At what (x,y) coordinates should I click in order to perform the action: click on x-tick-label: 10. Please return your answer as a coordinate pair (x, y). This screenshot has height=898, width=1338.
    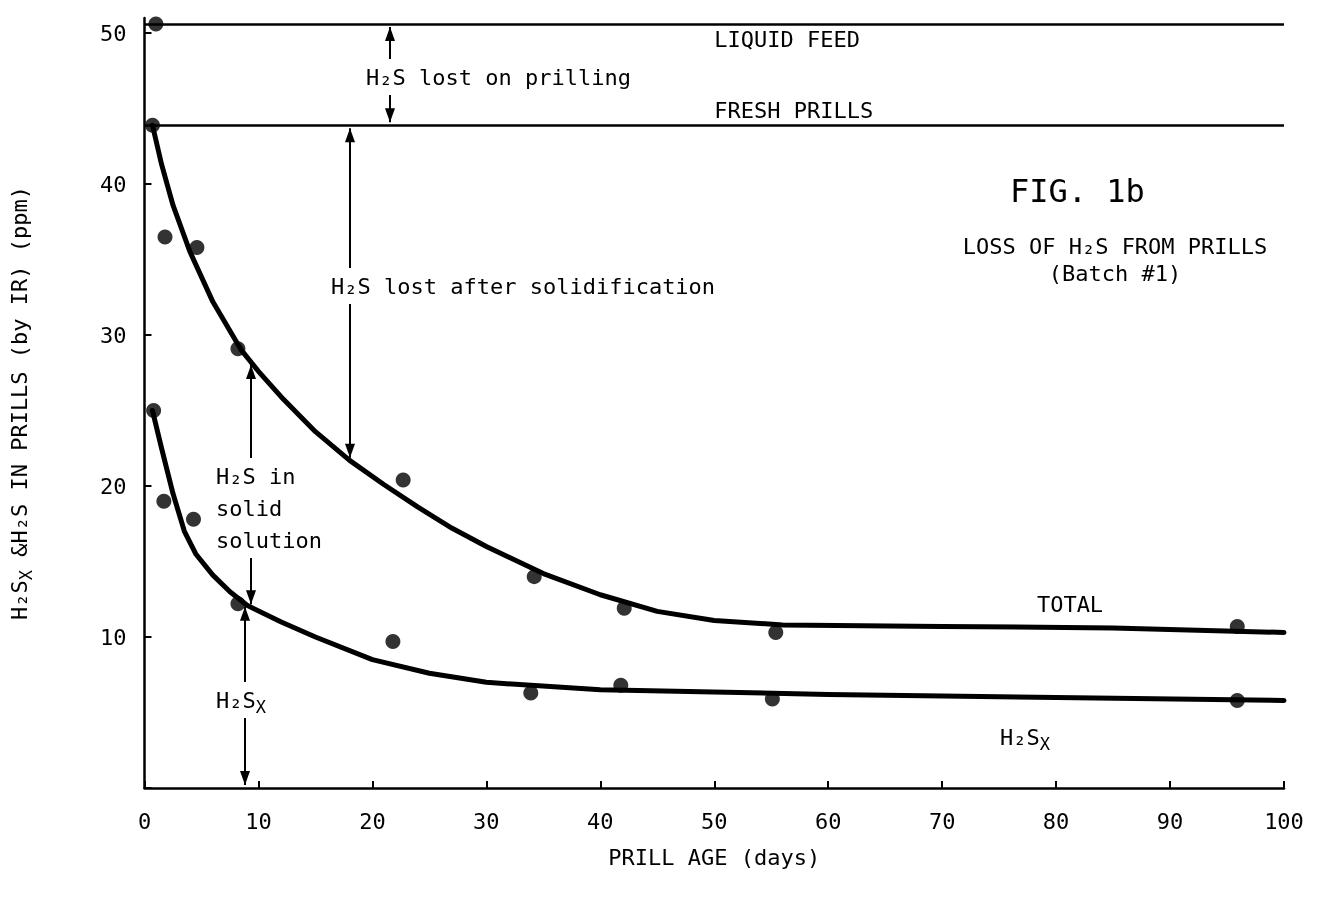
    Looking at the image, I should click on (258, 821).